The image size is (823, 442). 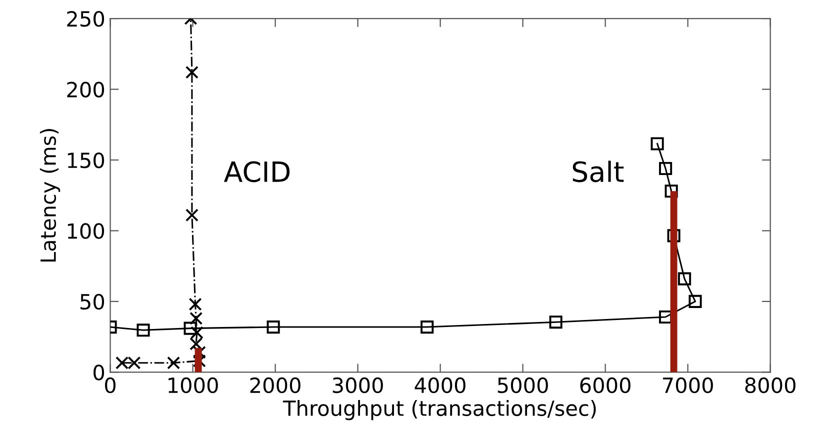 What do you see at coordinates (439, 410) in the screenshot?
I see `x-axis-title: Throughput (transactions/sec)` at bounding box center [439, 410].